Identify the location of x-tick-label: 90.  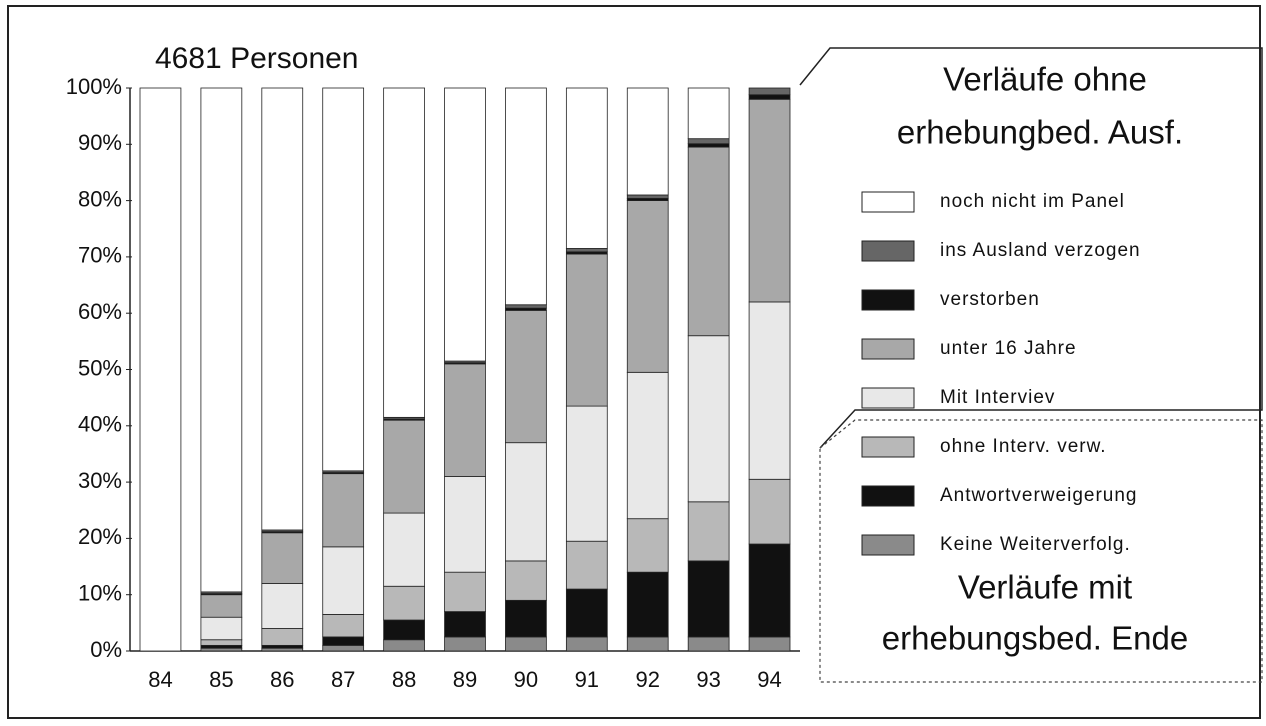
(526, 679).